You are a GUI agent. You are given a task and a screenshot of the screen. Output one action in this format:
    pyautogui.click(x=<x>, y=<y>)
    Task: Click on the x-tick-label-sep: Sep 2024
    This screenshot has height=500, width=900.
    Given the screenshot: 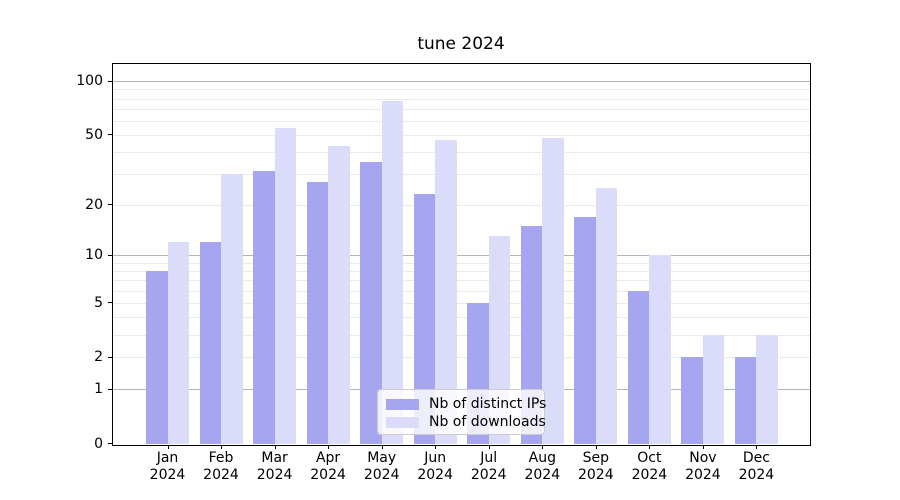 What is the action you would take?
    pyautogui.click(x=595, y=466)
    